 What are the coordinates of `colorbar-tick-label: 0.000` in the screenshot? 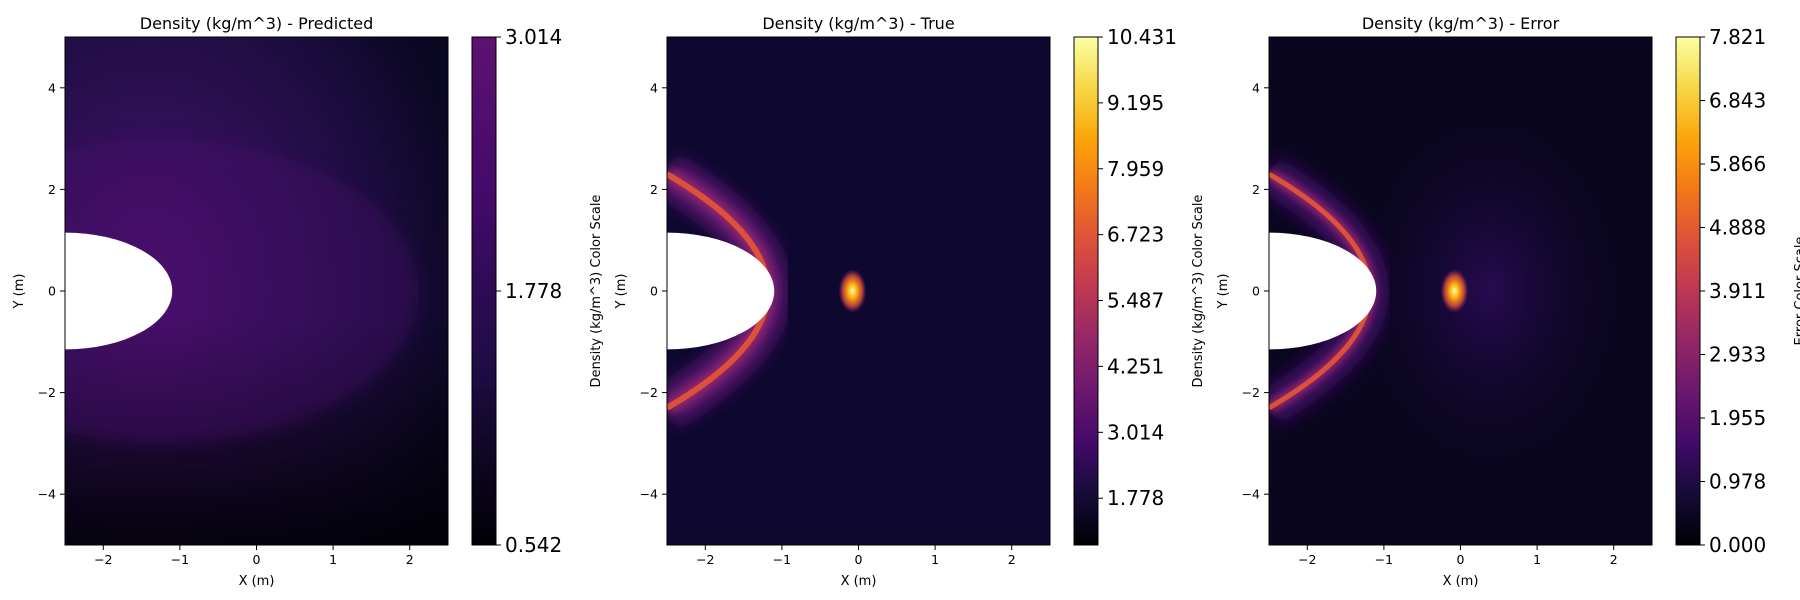 It's located at (1737, 545).